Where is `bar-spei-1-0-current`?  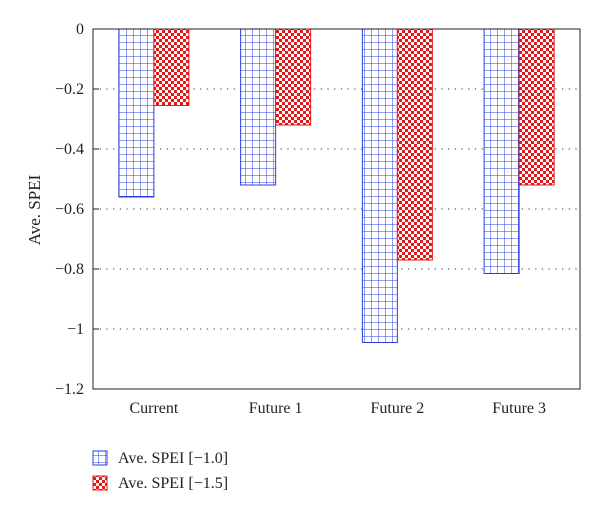 bar-spei-1-0-current is located at coordinates (136, 113).